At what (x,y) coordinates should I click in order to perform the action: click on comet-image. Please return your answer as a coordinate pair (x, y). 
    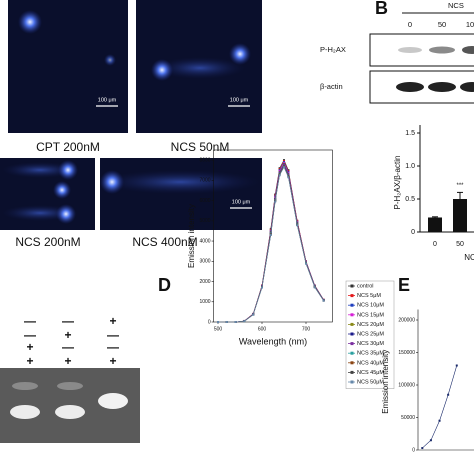
    Looking at the image, I should click on (181, 194).